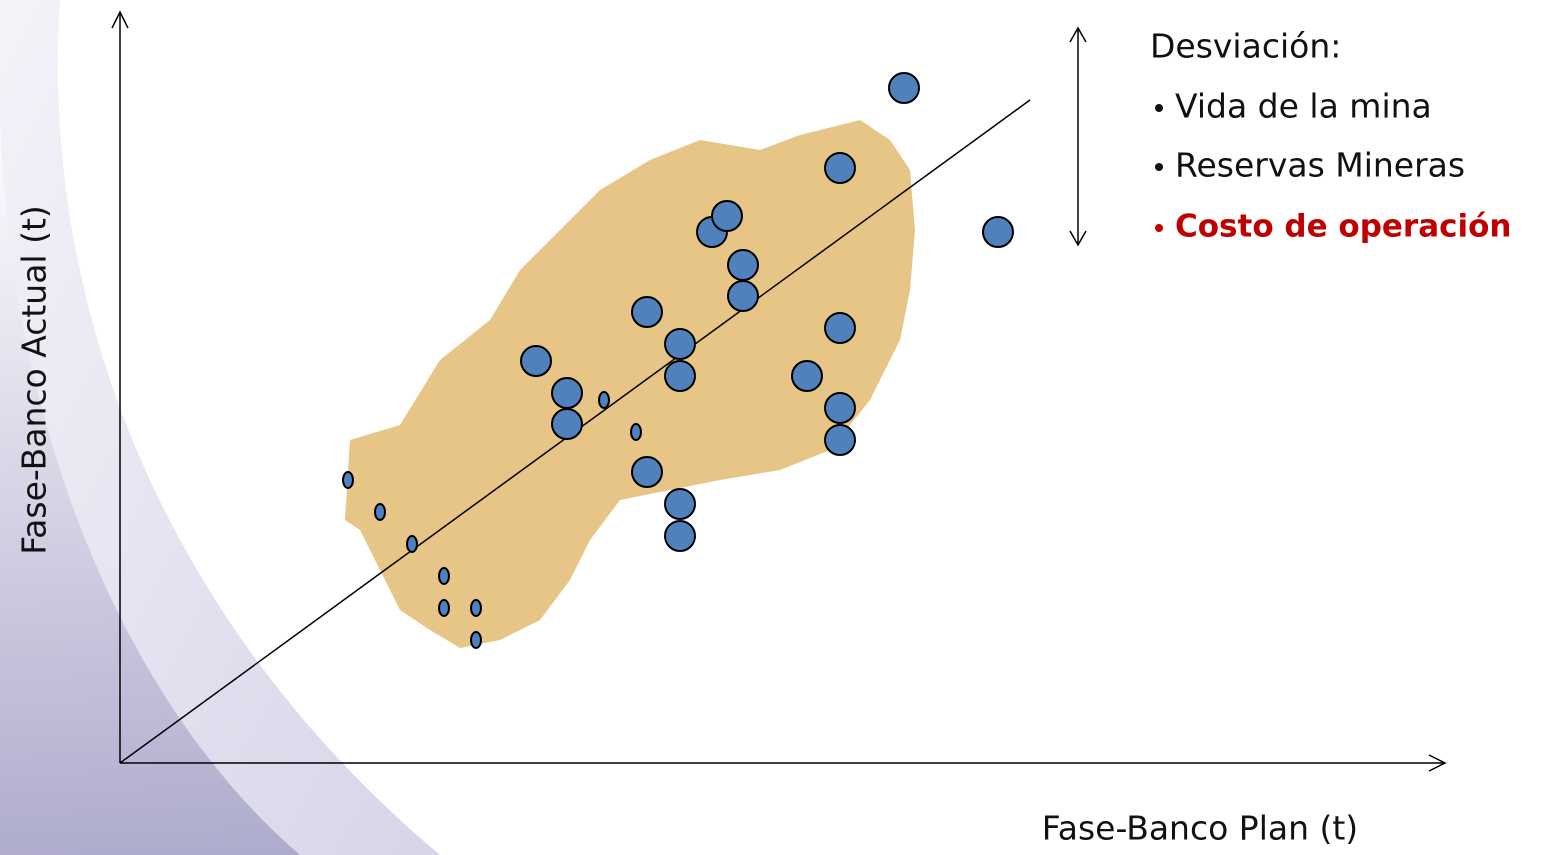 This screenshot has width=1561, height=855. Describe the element at coordinates (1320, 165) in the screenshot. I see `legend-item: Reservas Mineras` at that location.